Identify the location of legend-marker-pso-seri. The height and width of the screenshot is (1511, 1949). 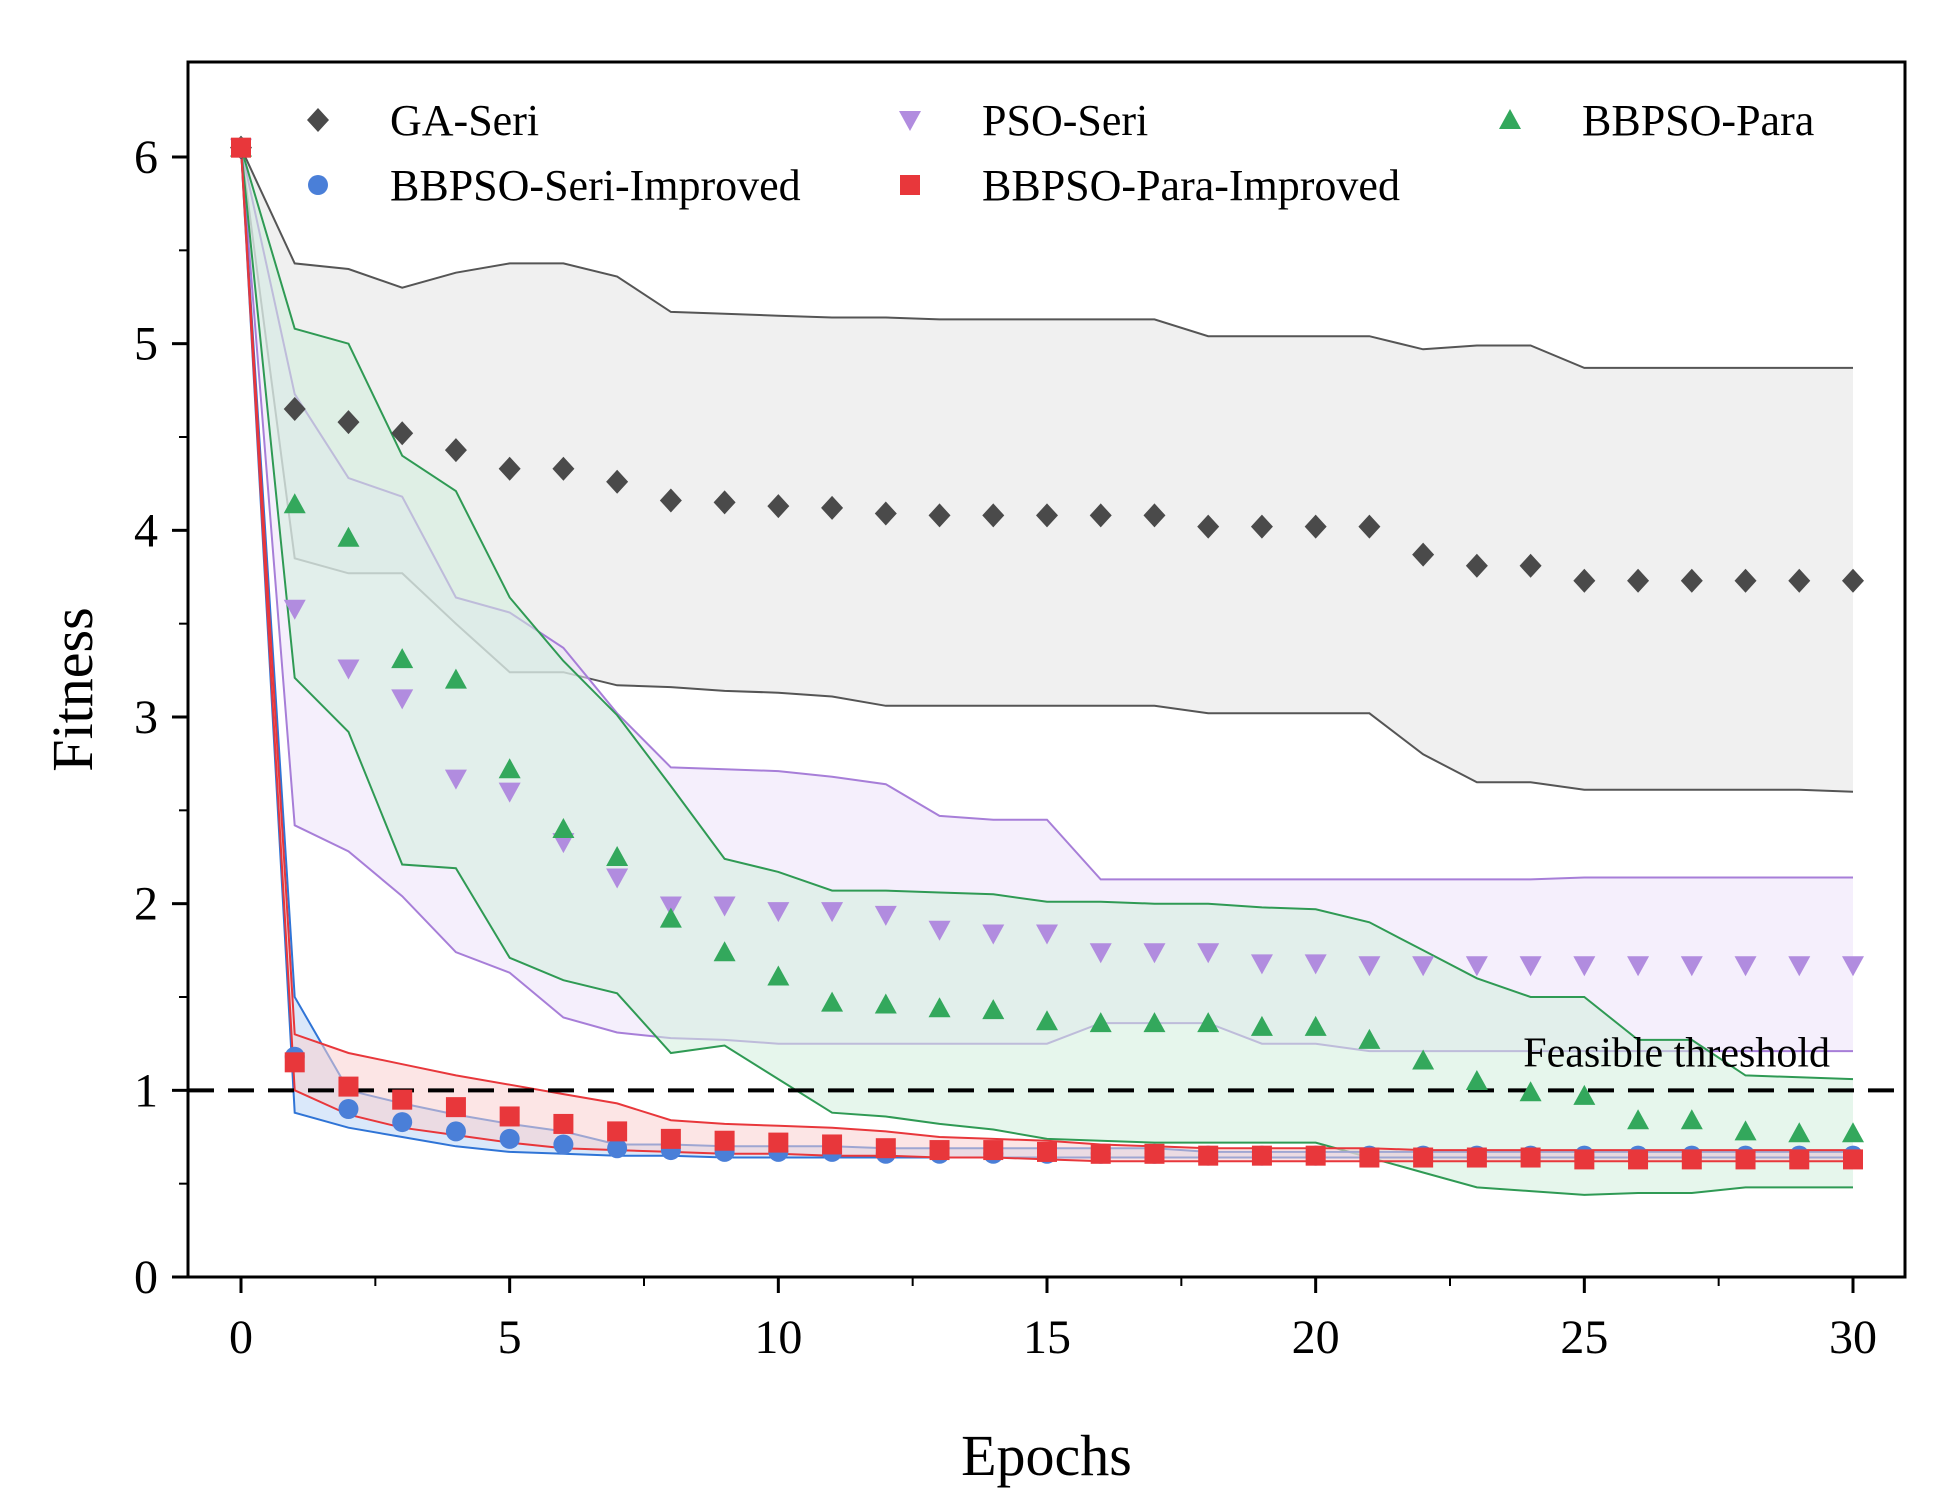
(910, 121).